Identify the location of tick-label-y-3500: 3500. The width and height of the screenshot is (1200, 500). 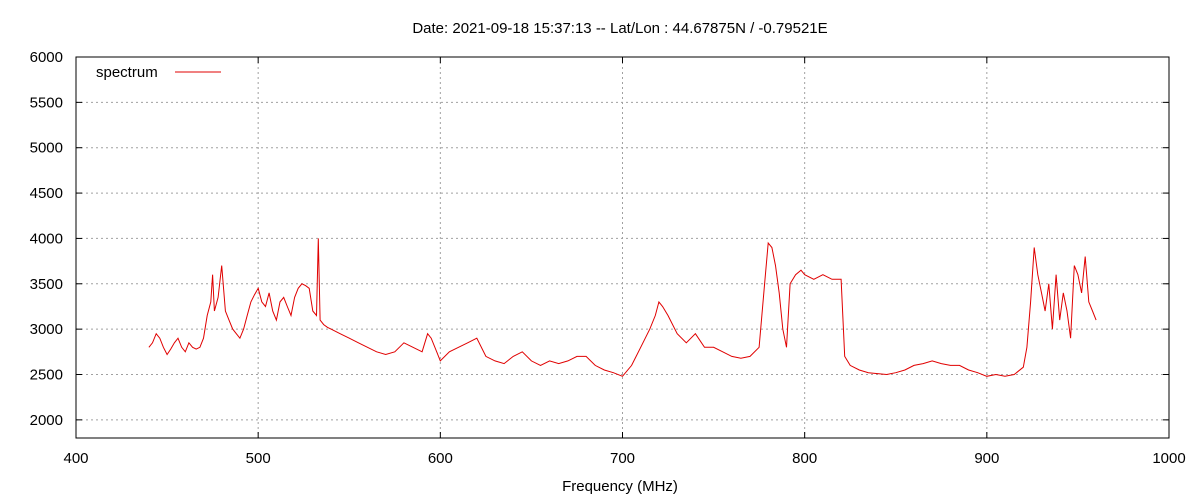
(46, 284).